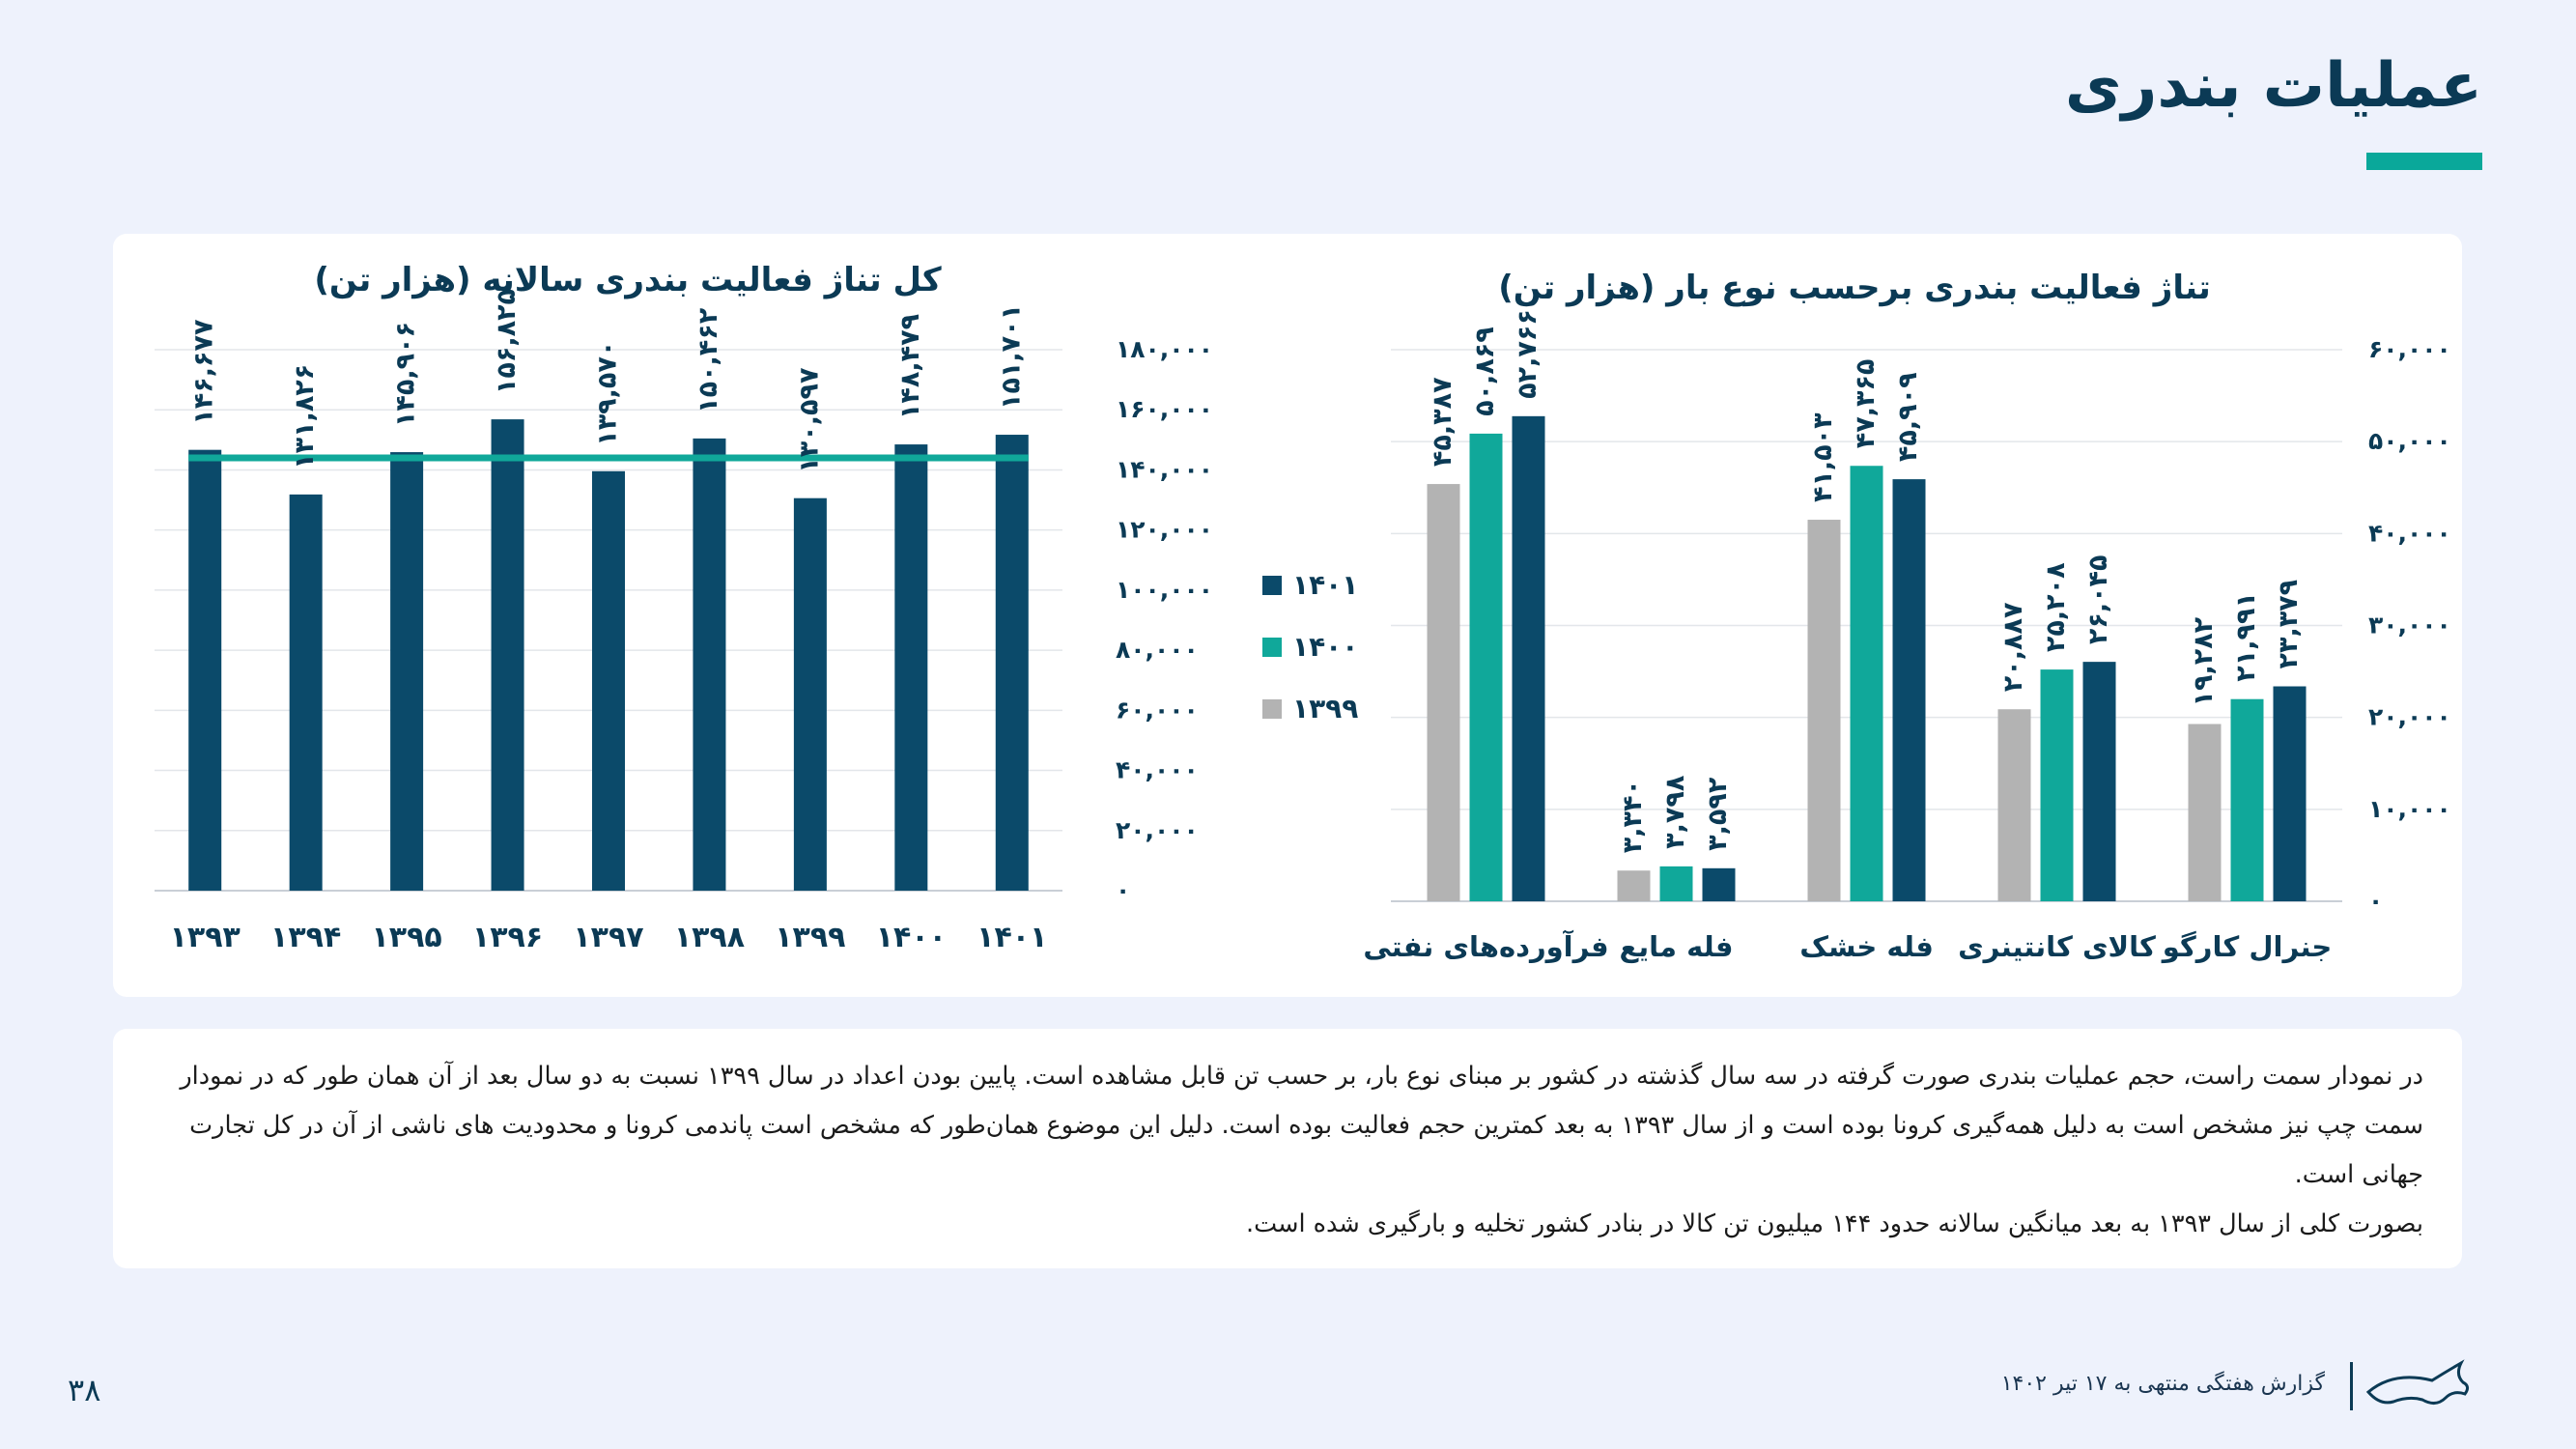 This screenshot has height=1449, width=2576. Describe the element at coordinates (1325, 708) in the screenshot. I see `legend-label: ۱۳۹۹` at that location.